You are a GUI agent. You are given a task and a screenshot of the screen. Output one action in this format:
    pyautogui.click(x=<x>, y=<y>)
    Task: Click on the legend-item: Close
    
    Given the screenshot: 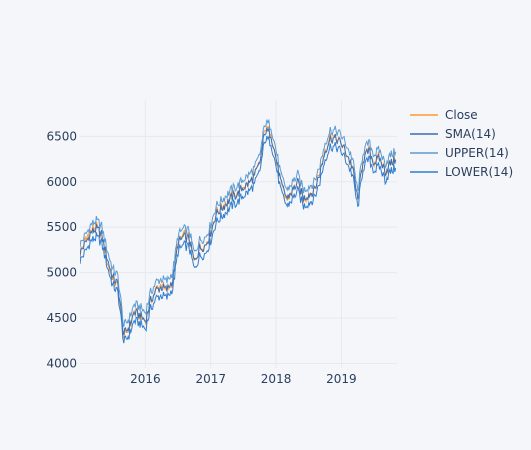 What is the action you would take?
    pyautogui.click(x=444, y=115)
    